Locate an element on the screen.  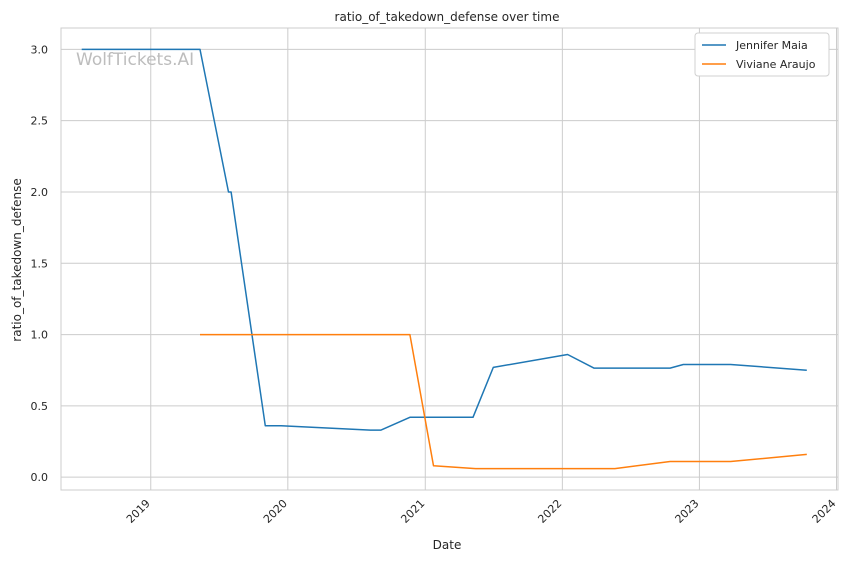
legend: Jennifer Maia Viviane Araujo is located at coordinates (762, 54).